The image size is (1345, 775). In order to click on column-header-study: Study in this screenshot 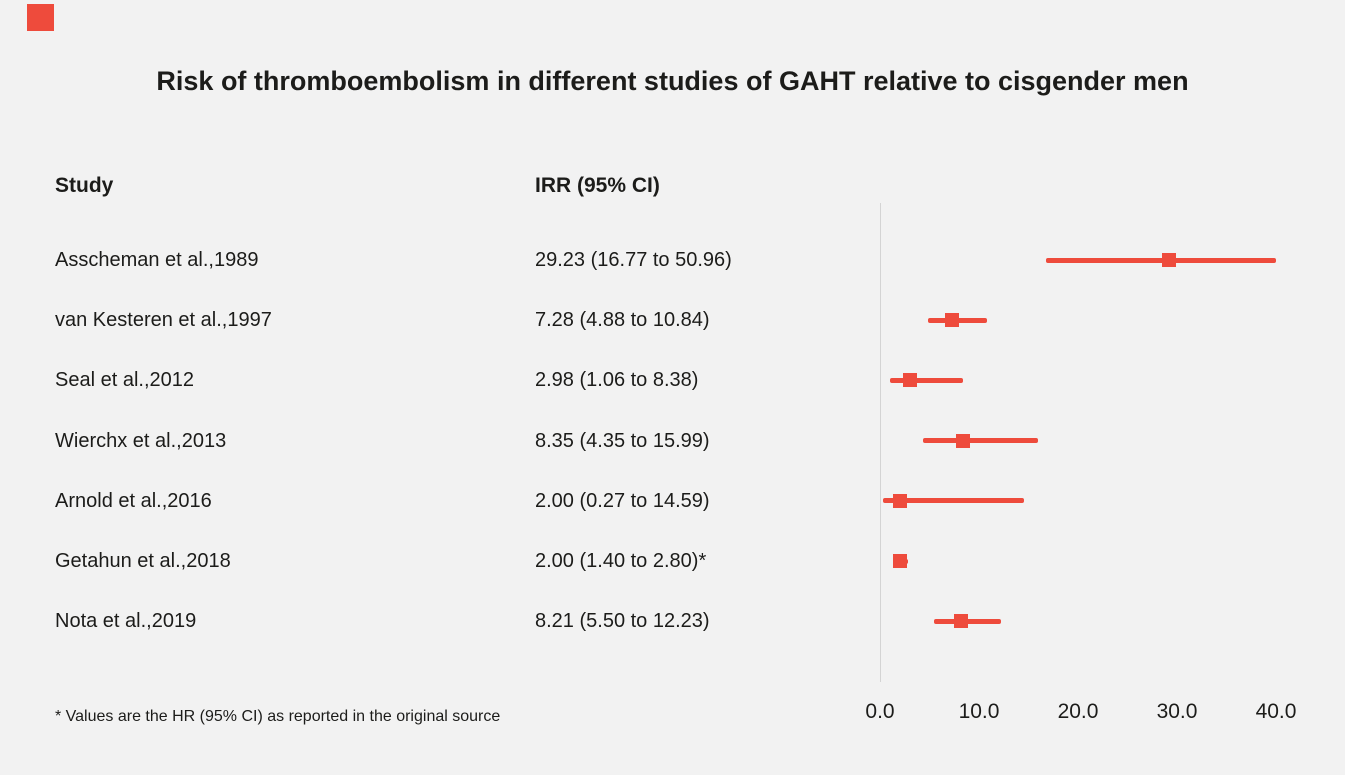, I will do `click(84, 185)`.